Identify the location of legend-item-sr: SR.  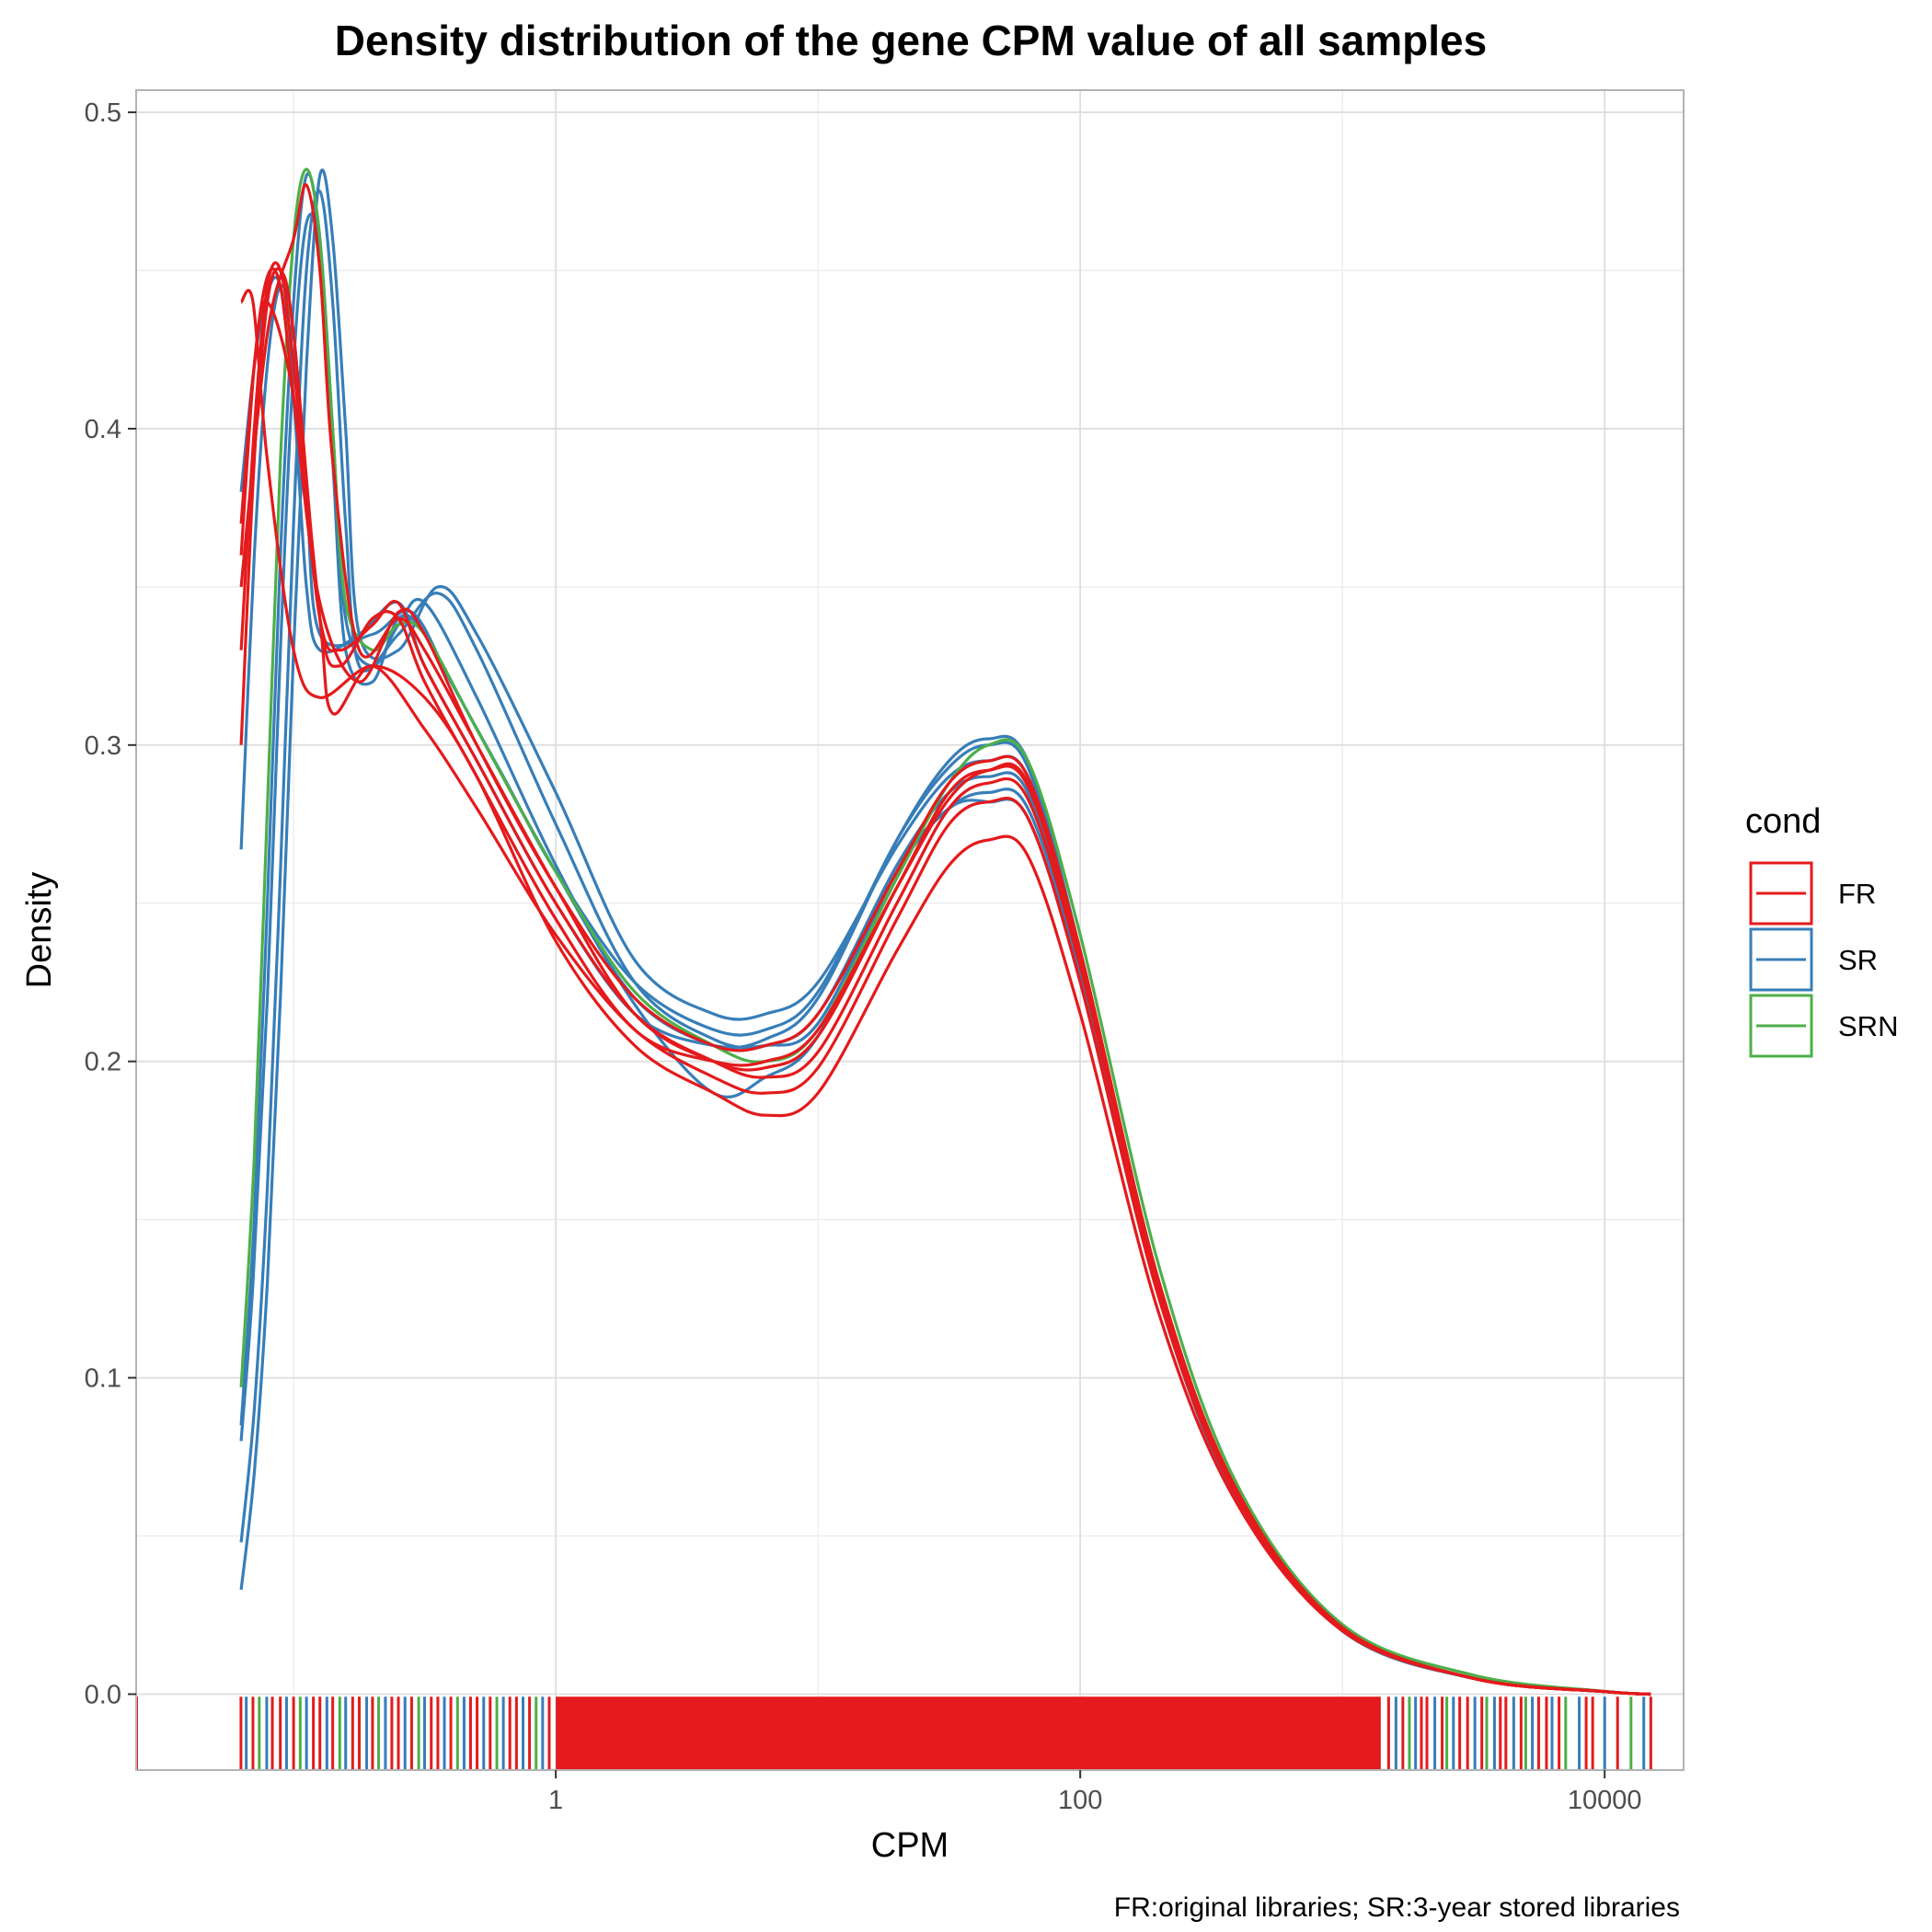
(1813, 959).